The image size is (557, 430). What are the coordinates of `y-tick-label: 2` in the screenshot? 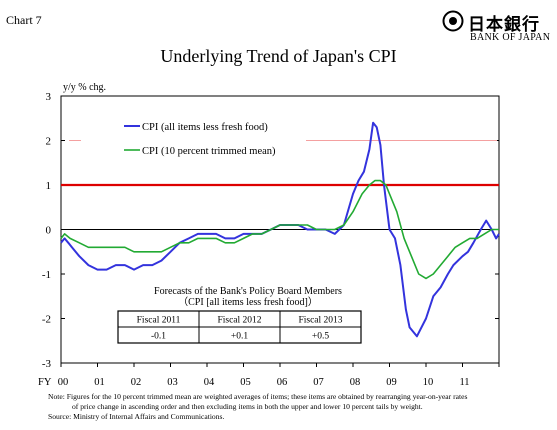 It's located at (49, 142).